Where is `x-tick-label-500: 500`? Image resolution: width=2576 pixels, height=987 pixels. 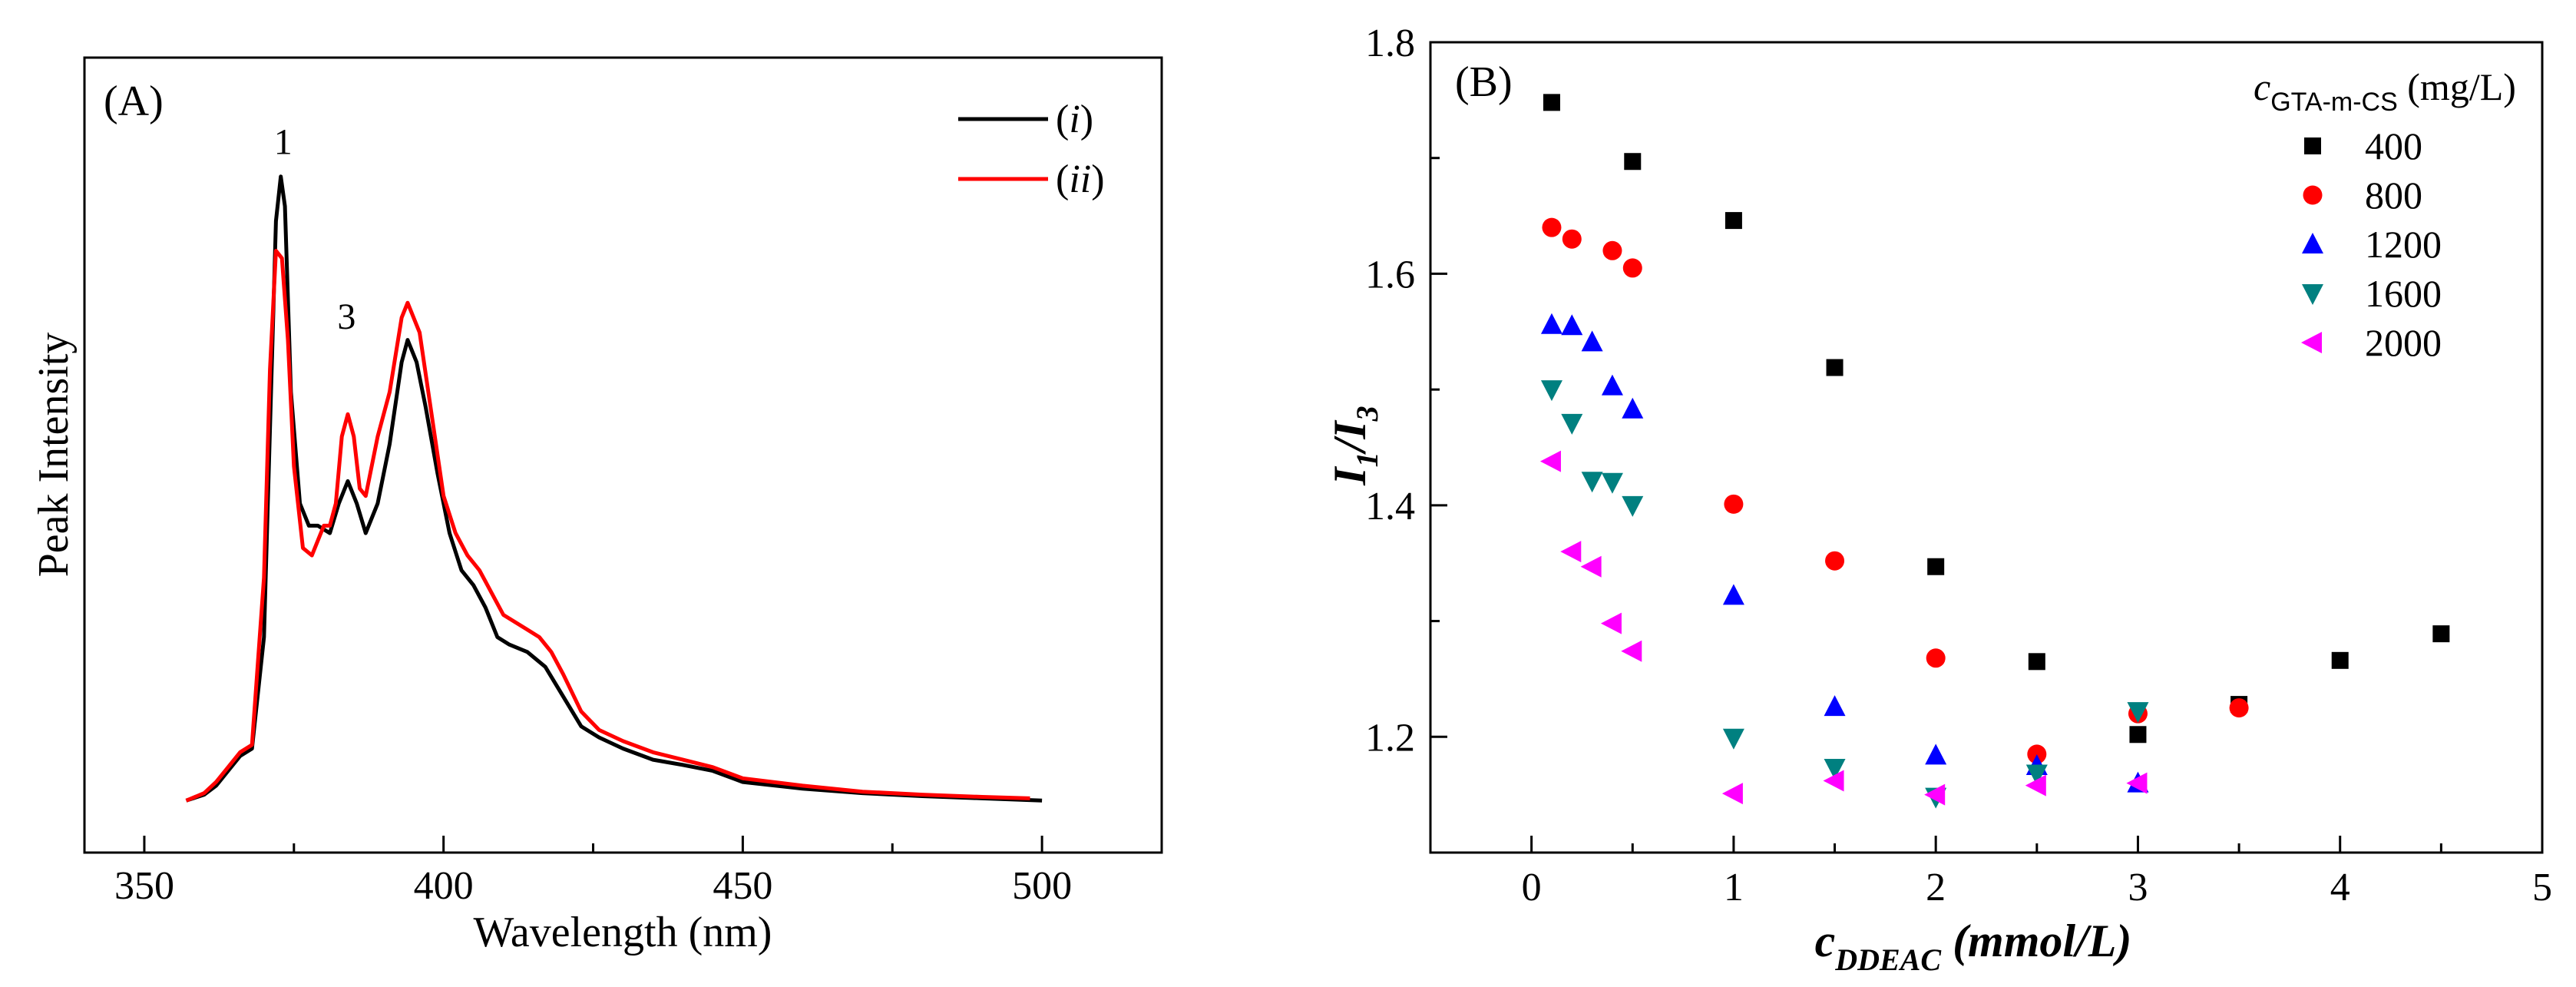 x-tick-label-500: 500 is located at coordinates (1042, 886).